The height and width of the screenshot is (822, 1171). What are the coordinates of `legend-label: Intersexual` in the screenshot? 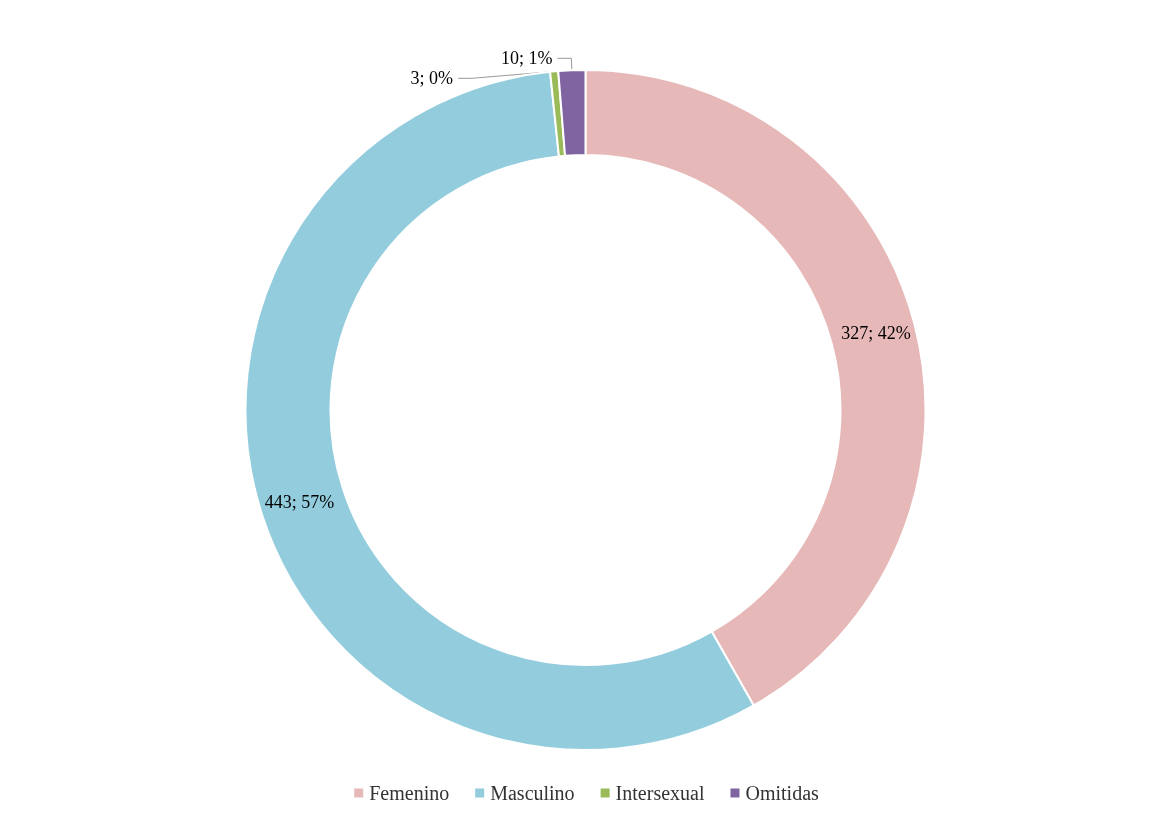 It's located at (660, 793).